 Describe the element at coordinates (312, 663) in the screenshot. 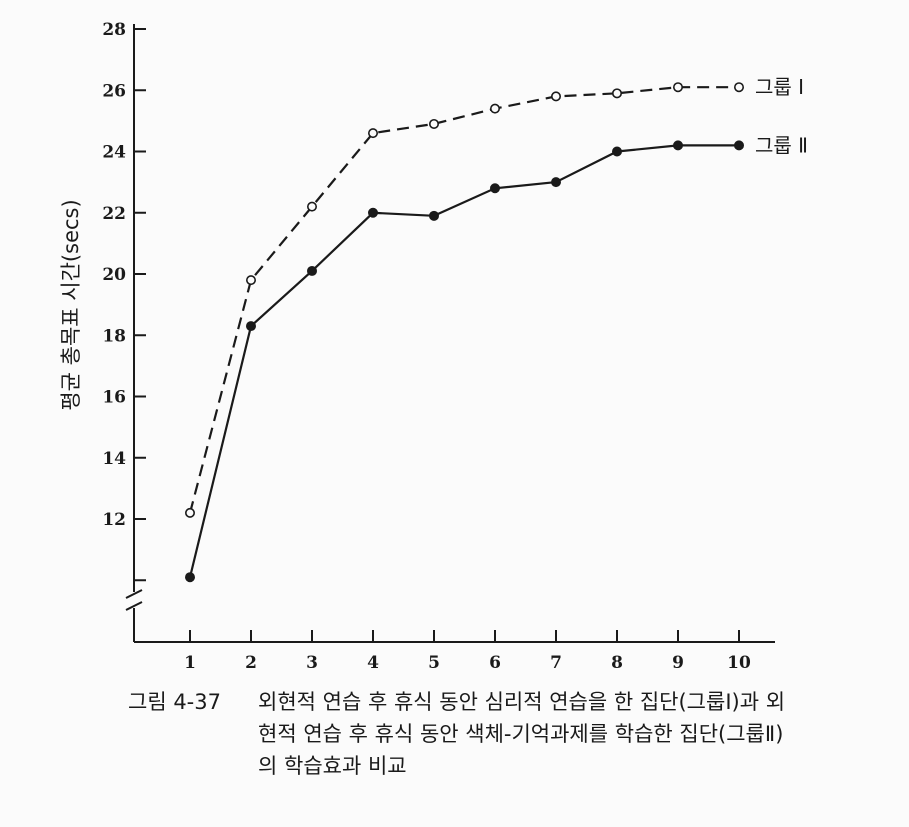

I see `x-tick-label: 3` at that location.